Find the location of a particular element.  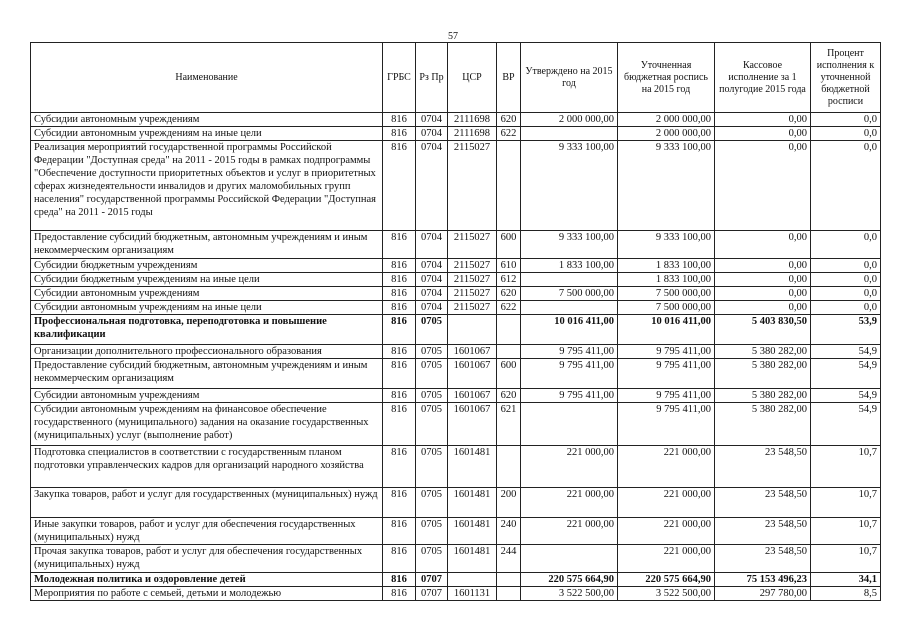

cell: 2 000 000,00 is located at coordinates (666, 119).